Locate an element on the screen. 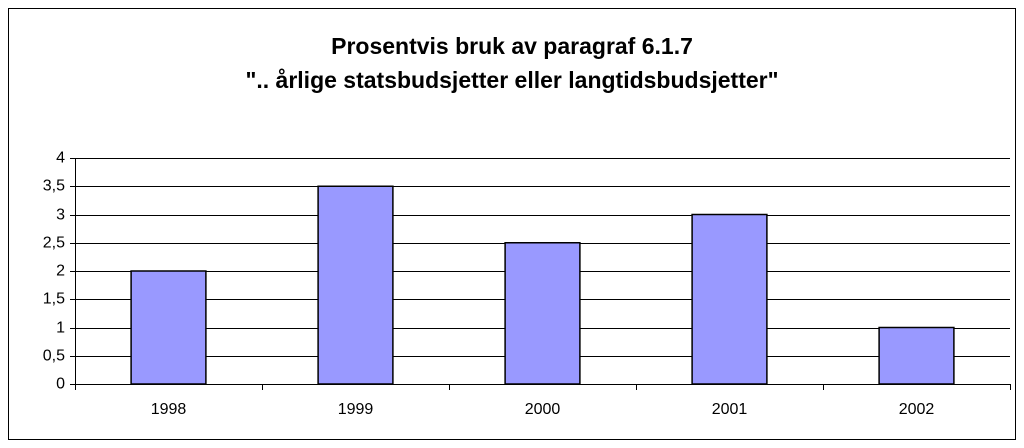 Image resolution: width=1024 pixels, height=448 pixels. chart-title: Prosentvis bruk av paragraf 6.1.7 is located at coordinates (512, 46).